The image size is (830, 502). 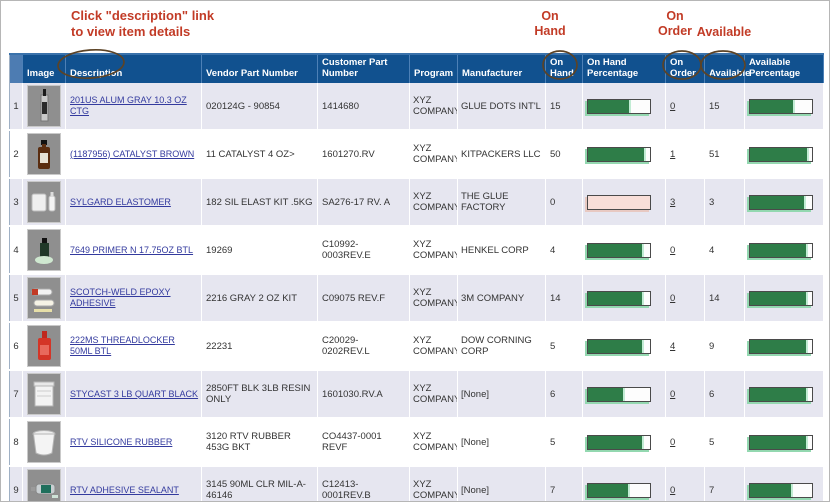 I want to click on available-quantity: 6, so click(x=724, y=394).